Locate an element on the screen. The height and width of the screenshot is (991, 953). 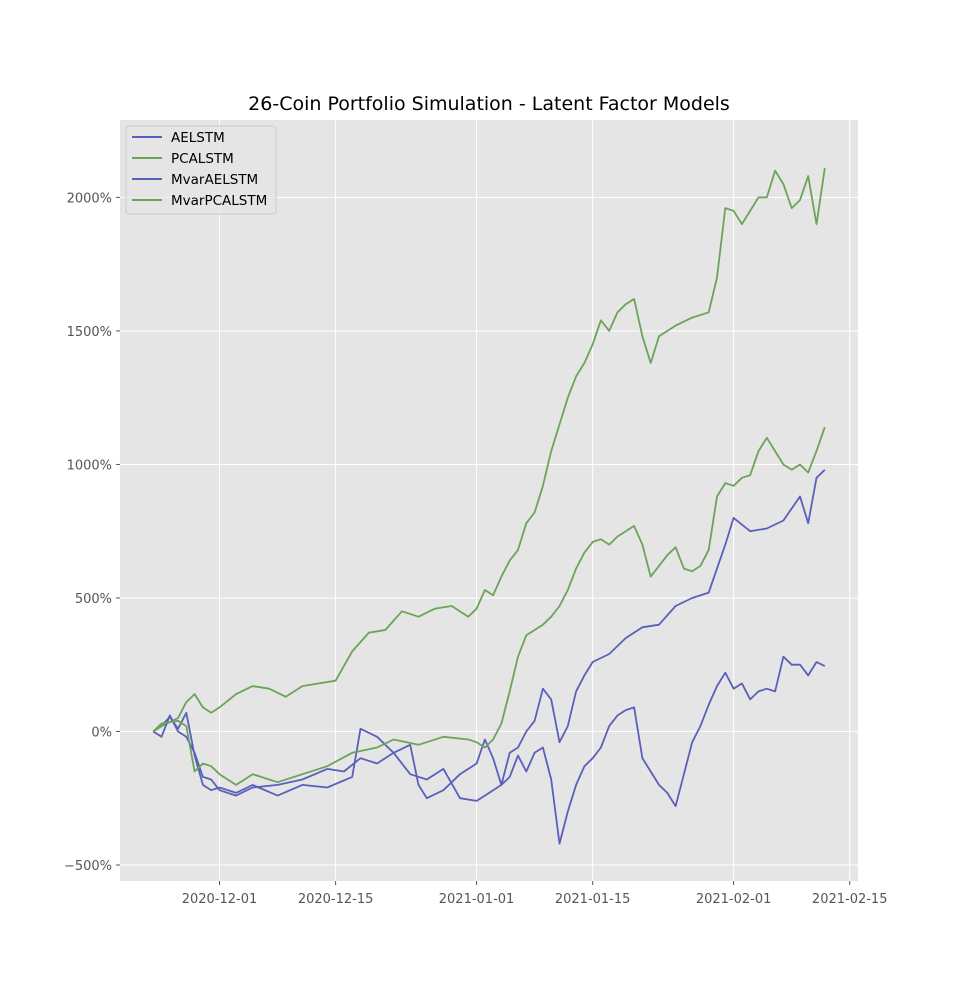
y-tick-label: 1000% is located at coordinates (89, 465).